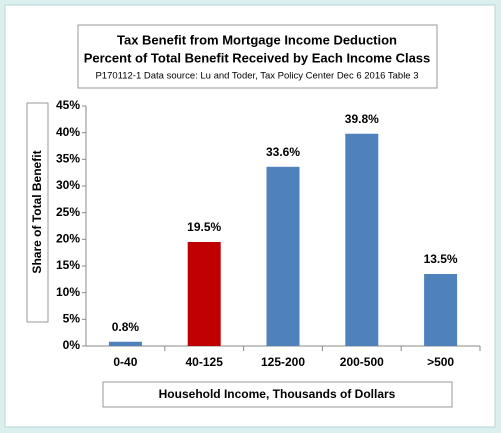 This screenshot has width=501, height=433. Describe the element at coordinates (125, 362) in the screenshot. I see `x-tick-label: 0-40` at that location.